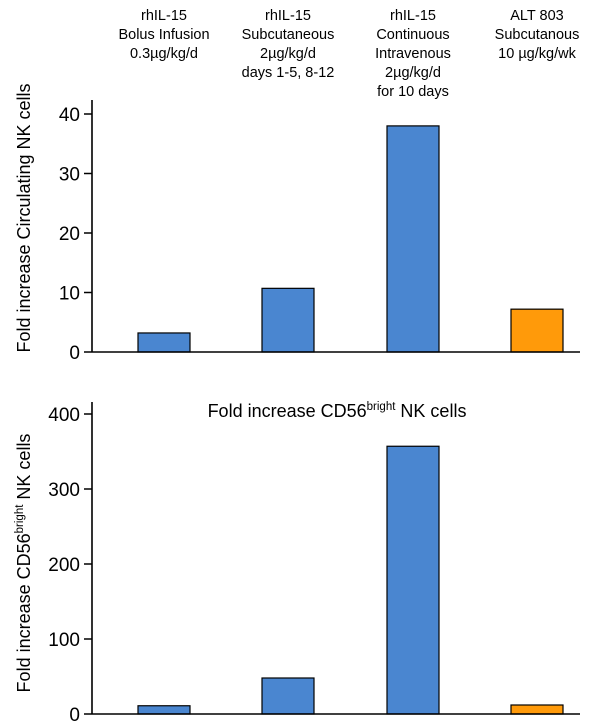 This screenshot has width=592, height=727. I want to click on header-line: Subcutaneous, so click(288, 35).